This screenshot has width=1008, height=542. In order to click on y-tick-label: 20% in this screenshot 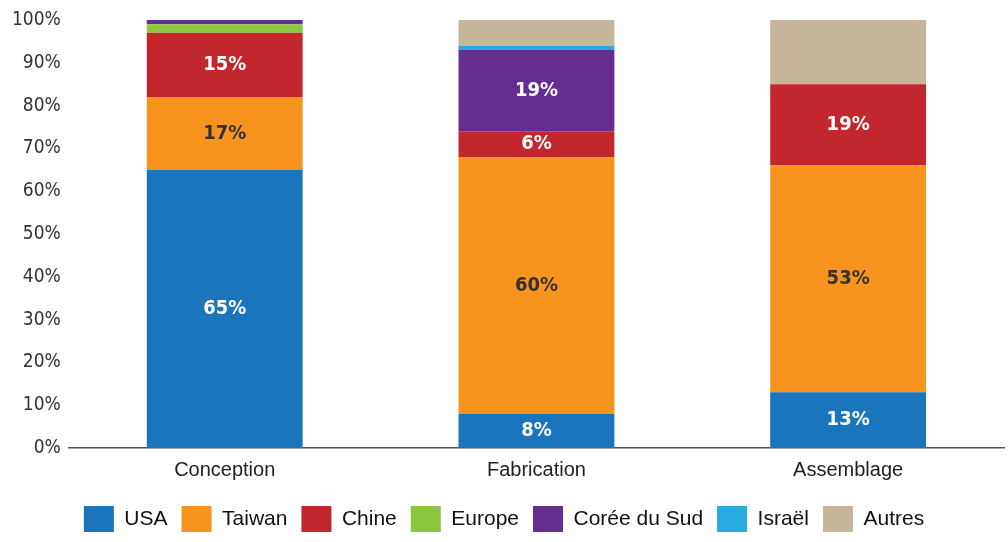, I will do `click(41, 360)`.